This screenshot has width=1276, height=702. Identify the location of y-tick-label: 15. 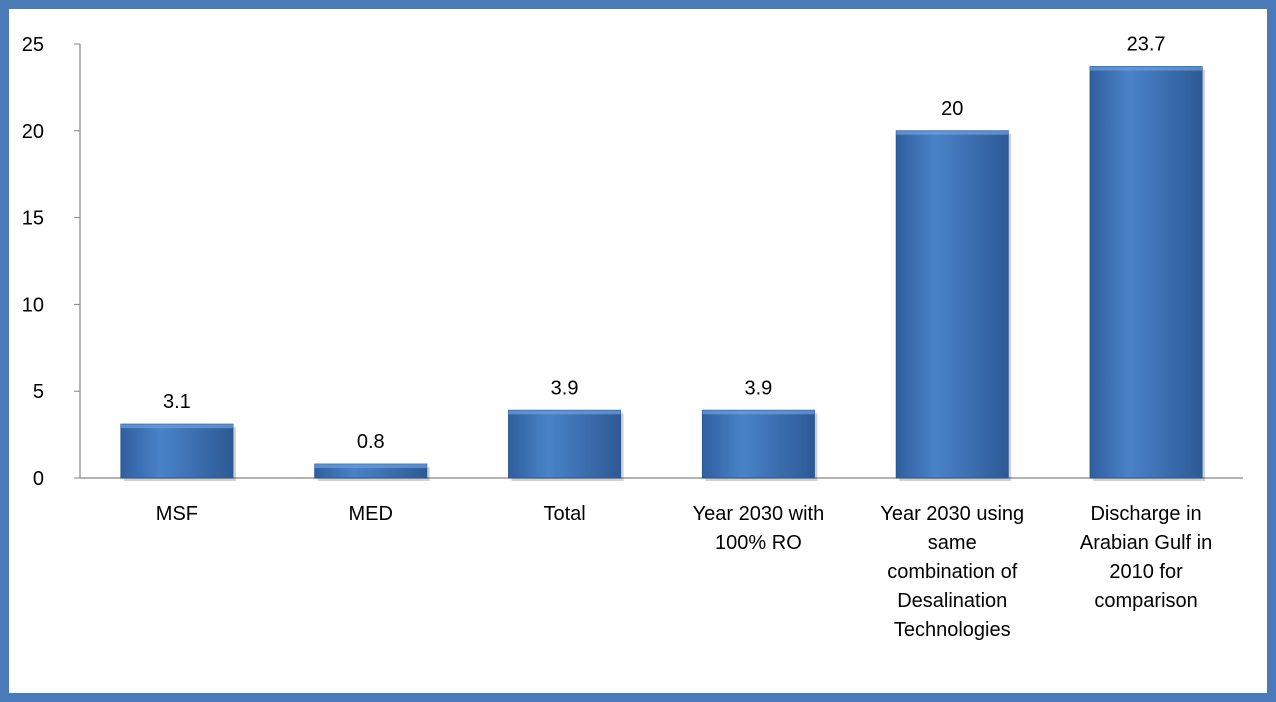
(33, 219).